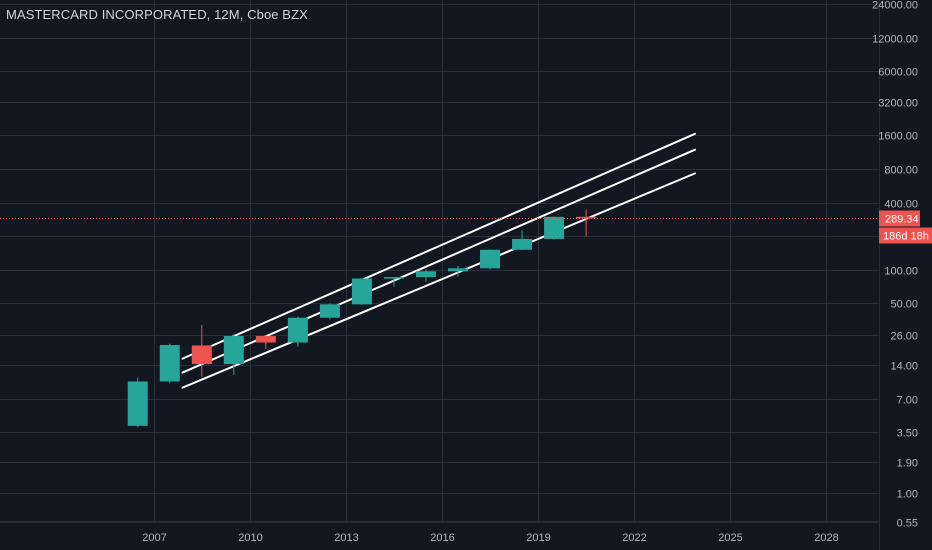 The width and height of the screenshot is (932, 550). Describe the element at coordinates (895, 6) in the screenshot. I see `price-tick-label: 24000.00` at that location.